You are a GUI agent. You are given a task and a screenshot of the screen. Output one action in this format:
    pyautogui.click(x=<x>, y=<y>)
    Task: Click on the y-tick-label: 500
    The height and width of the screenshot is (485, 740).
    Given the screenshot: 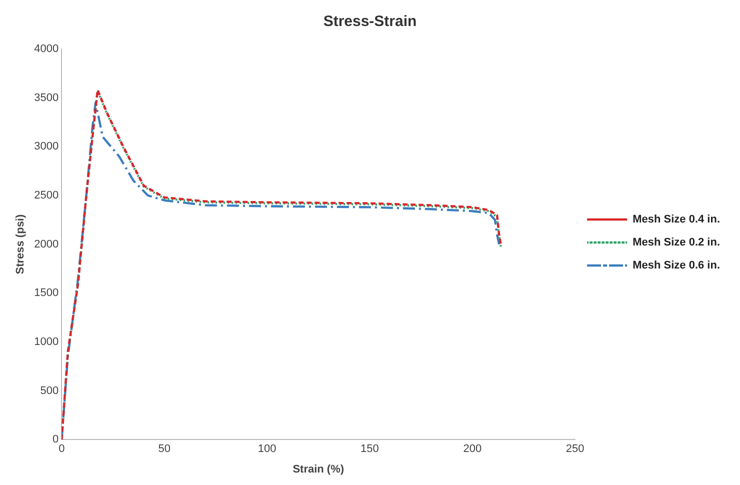 What is the action you would take?
    pyautogui.click(x=49, y=390)
    